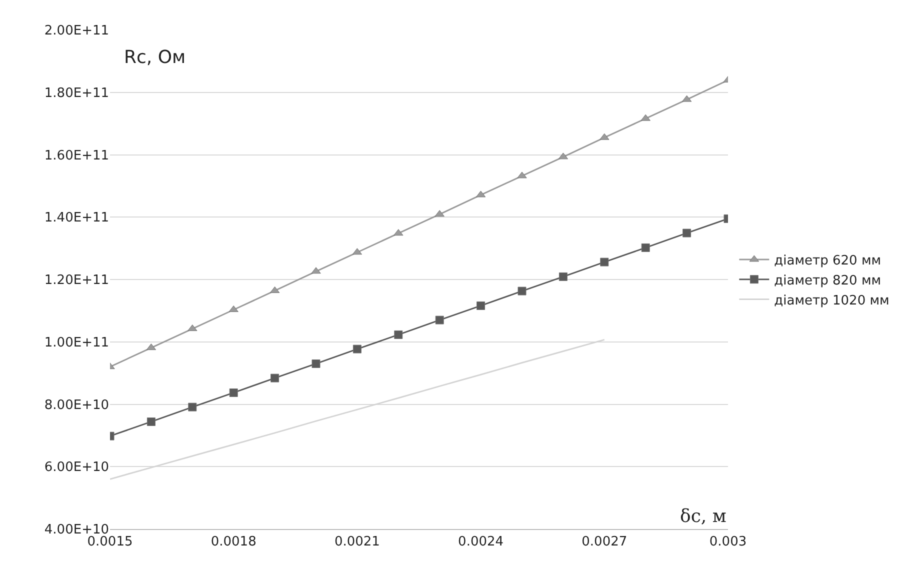 Image resolution: width=907 pixels, height=569 pixels. Describe the element at coordinates (828, 280) in the screenshot. I see `legend-label: діаметр 820 мм` at that location.